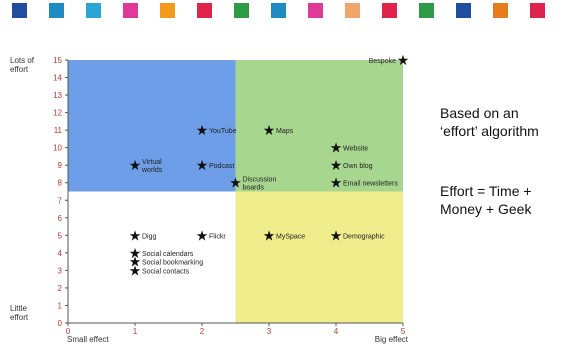 The height and width of the screenshot is (347, 586). I want to click on data-point-label: Social calendars, so click(168, 254).